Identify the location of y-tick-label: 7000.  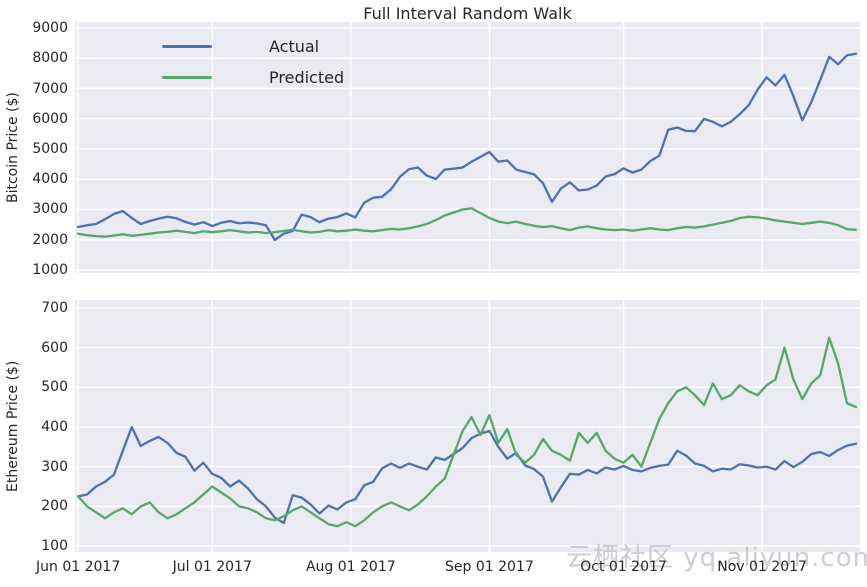
(50, 88).